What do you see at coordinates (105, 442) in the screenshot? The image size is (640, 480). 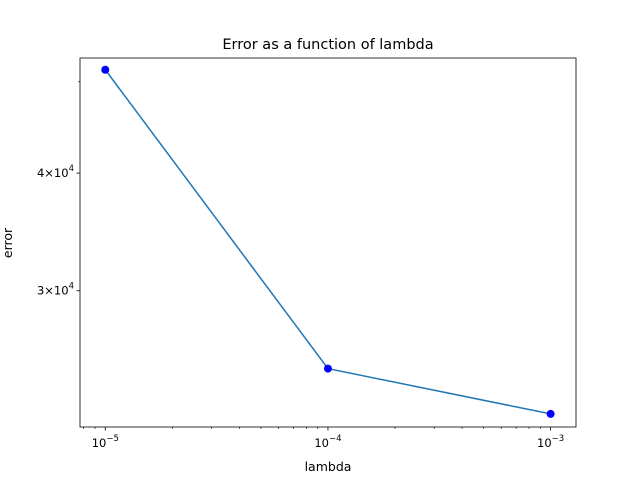 I see `x-tick-label: 10⁻⁵` at bounding box center [105, 442].